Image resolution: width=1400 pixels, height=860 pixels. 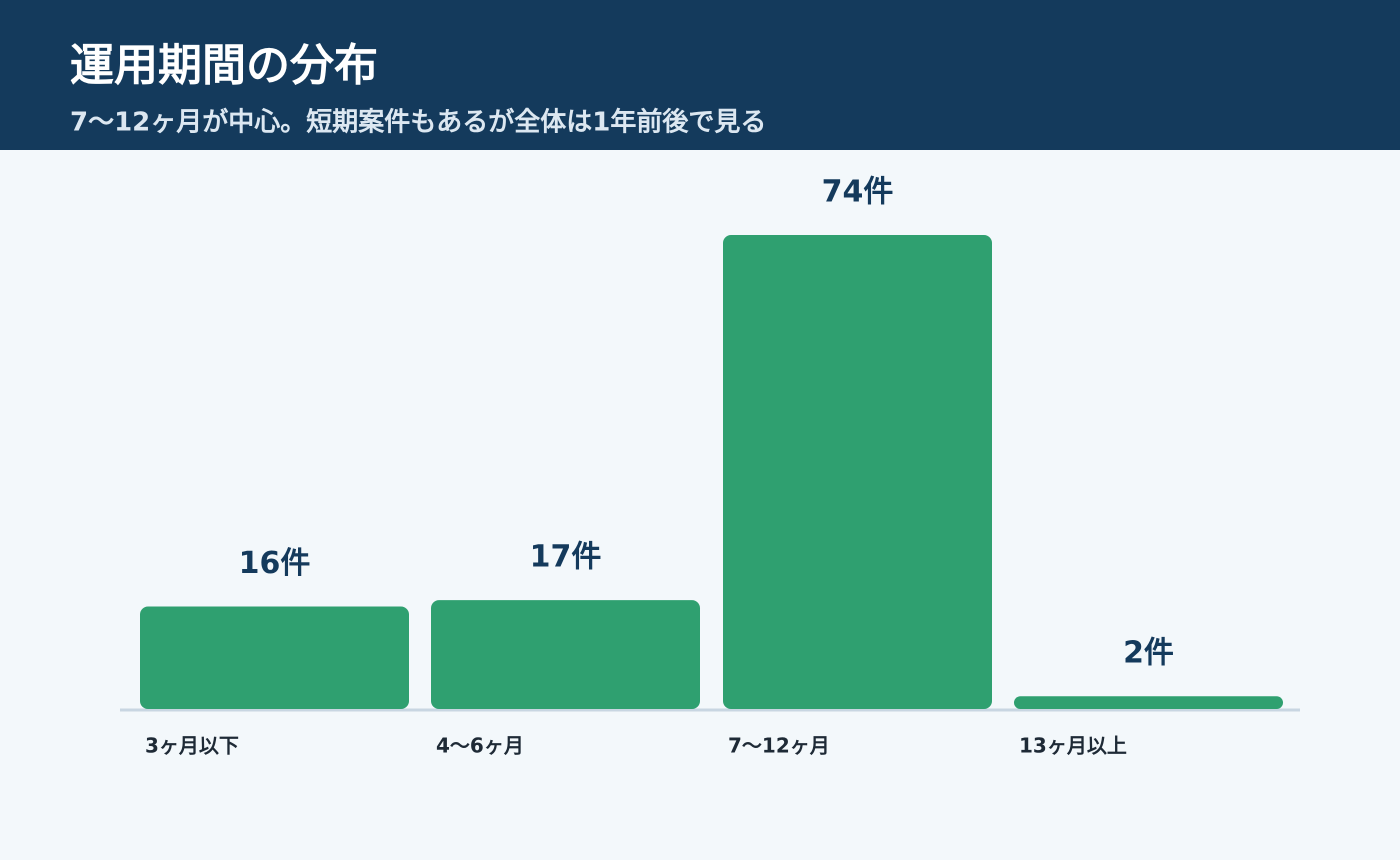 I want to click on x-tick-label: 7〜12ヶ月, so click(x=779, y=746).